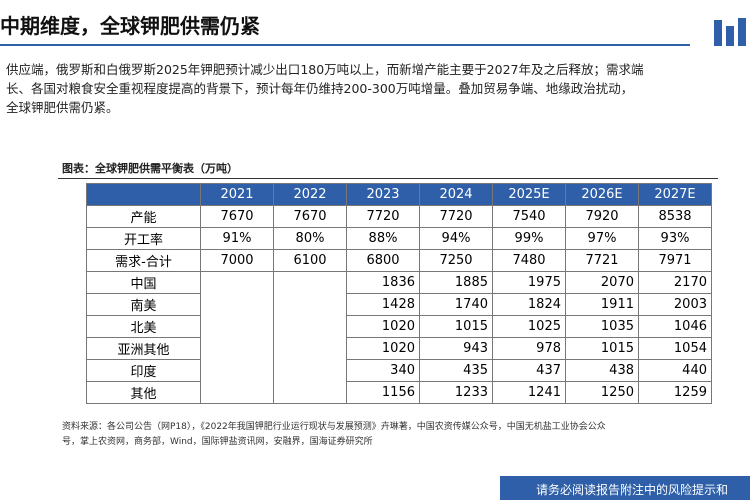  I want to click on table-row: 北美 1020 1015 1025 1035 1046, so click(399, 326).